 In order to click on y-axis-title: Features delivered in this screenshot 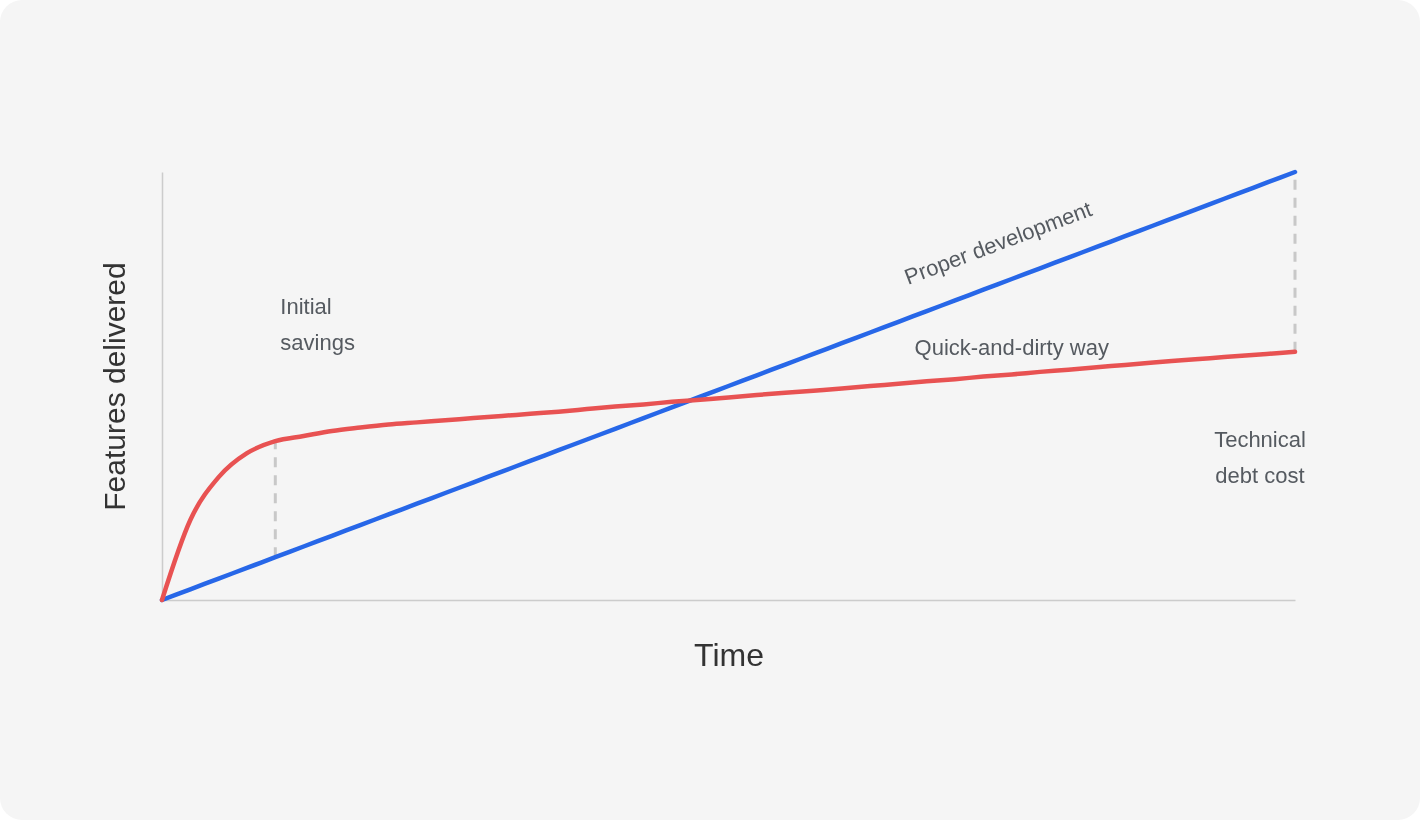, I will do `click(114, 386)`.